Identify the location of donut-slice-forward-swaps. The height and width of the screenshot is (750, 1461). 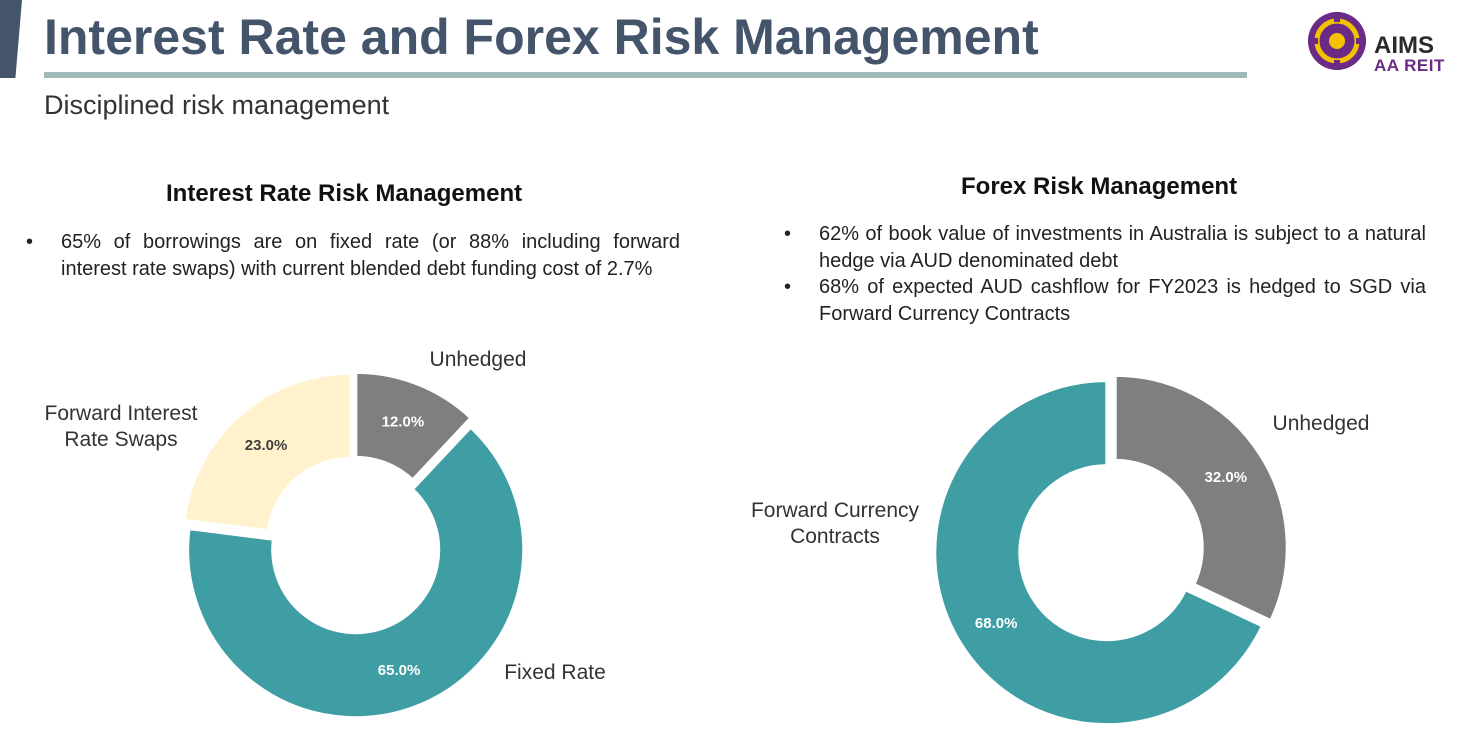
(267, 452).